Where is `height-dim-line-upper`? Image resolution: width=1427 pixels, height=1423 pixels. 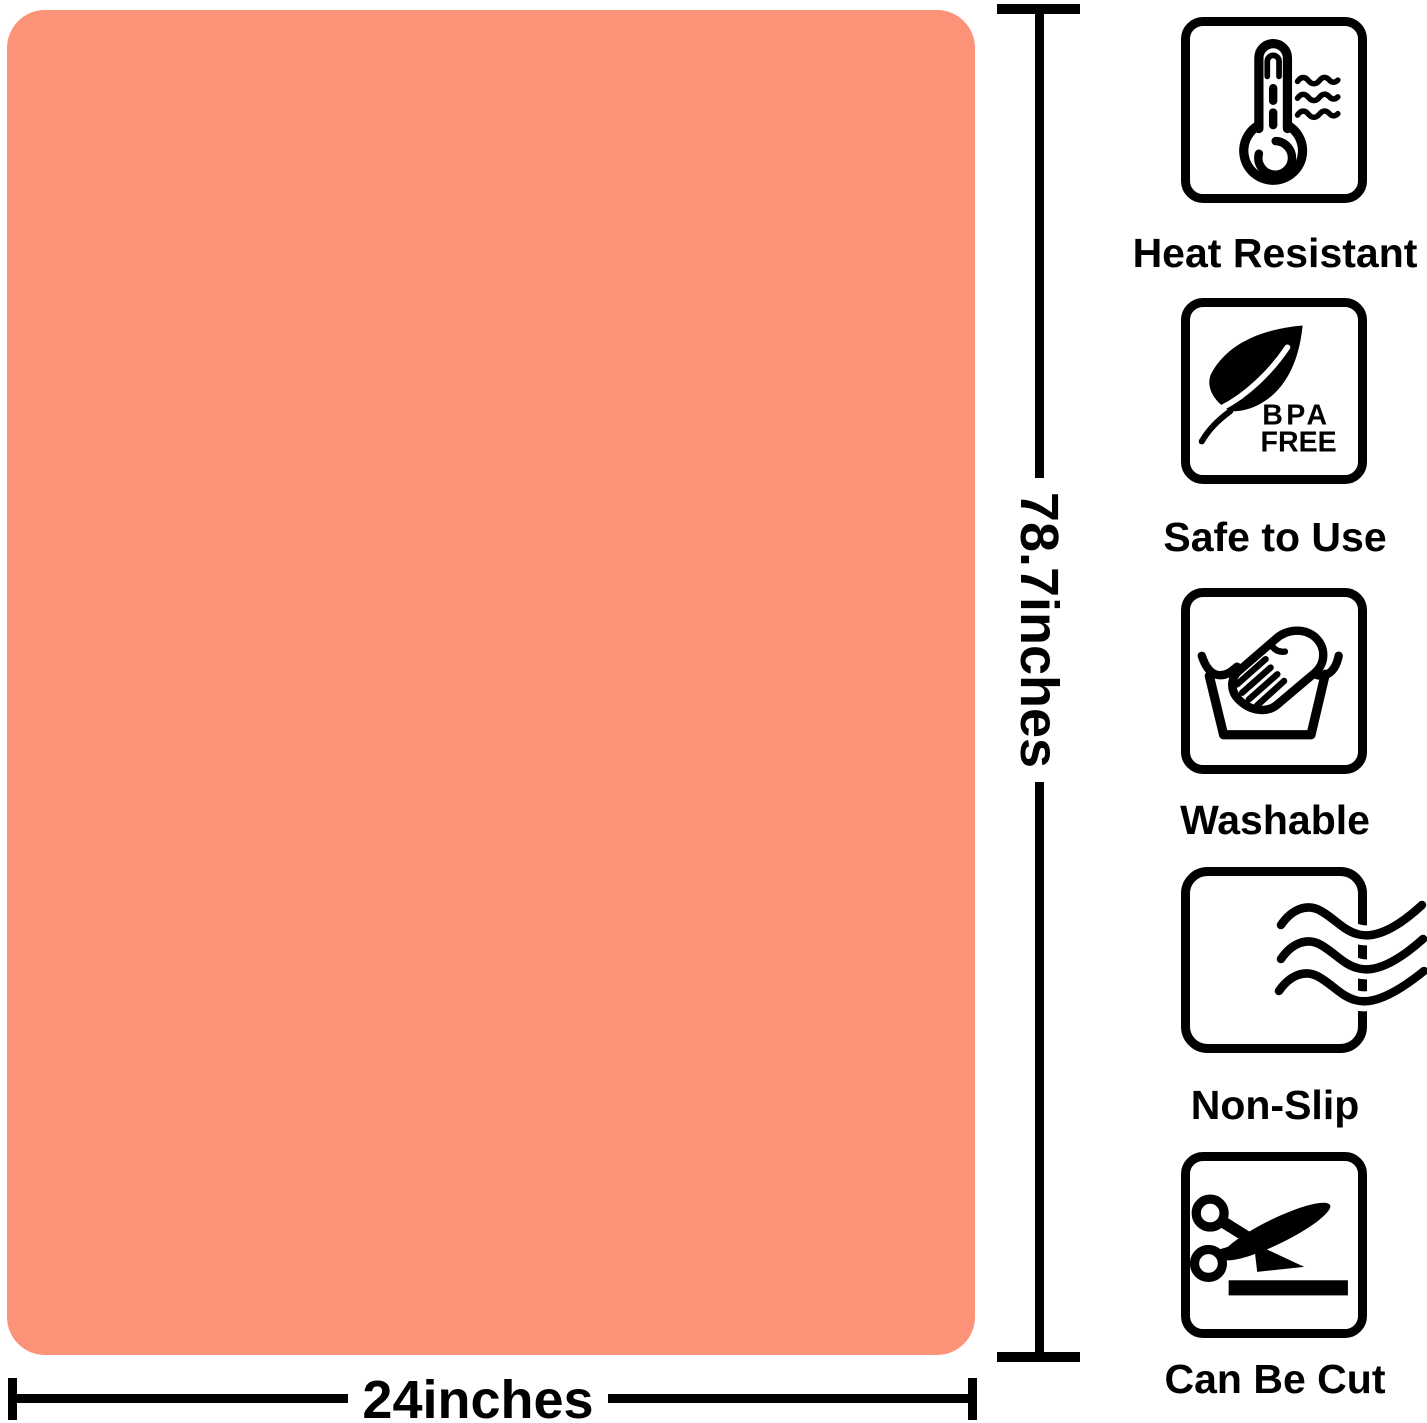
height-dim-line-upper is located at coordinates (1039, 241).